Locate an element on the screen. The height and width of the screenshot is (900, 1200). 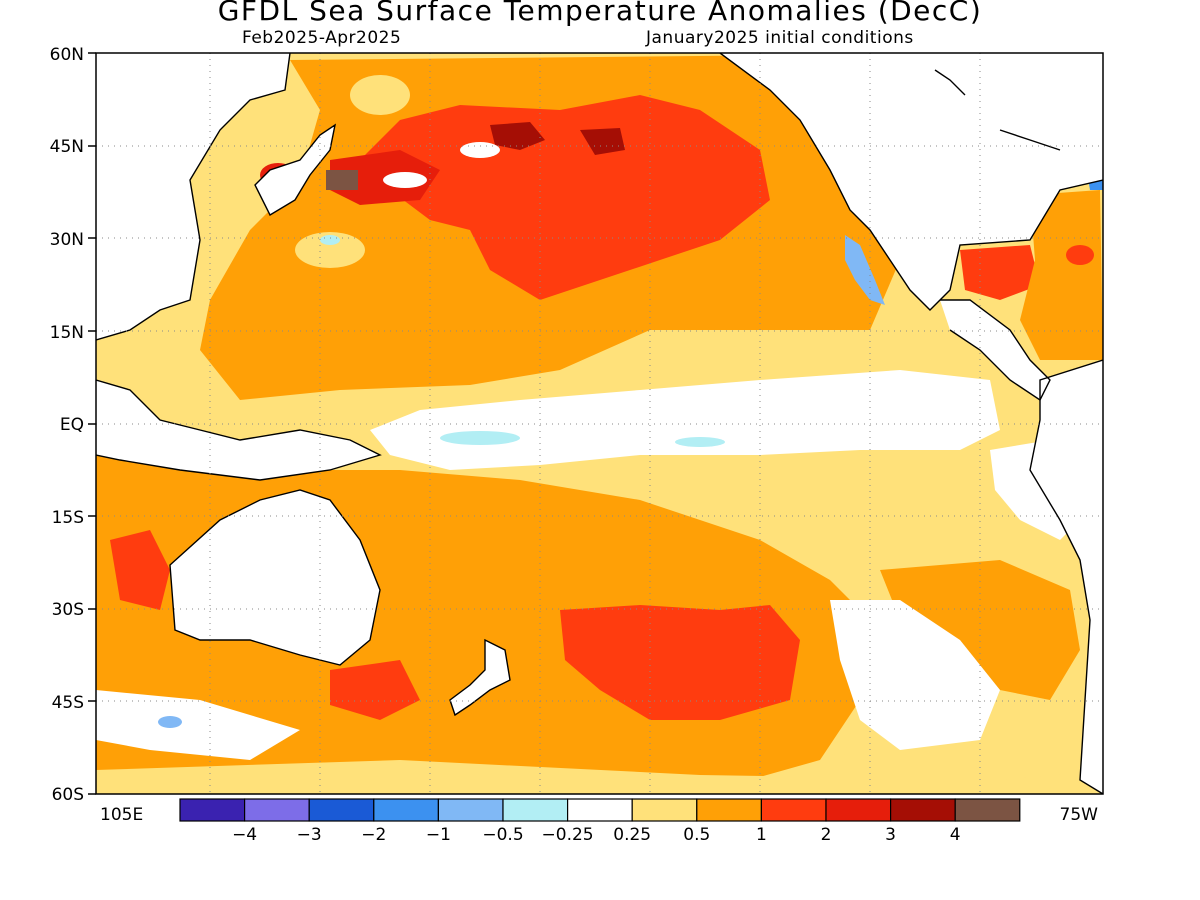
southern-weak-warm-band is located at coordinates (599, 777).